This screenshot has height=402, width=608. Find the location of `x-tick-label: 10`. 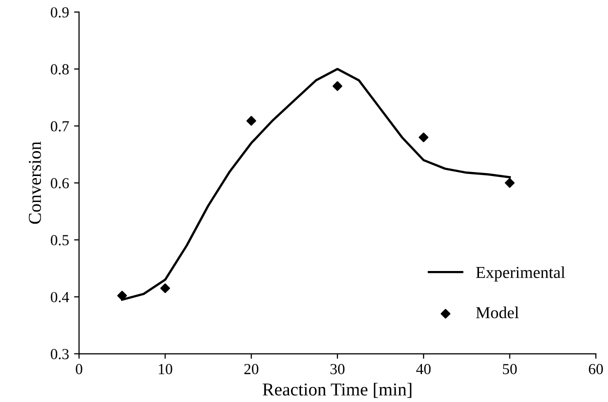

x-tick-label: 10 is located at coordinates (165, 369).